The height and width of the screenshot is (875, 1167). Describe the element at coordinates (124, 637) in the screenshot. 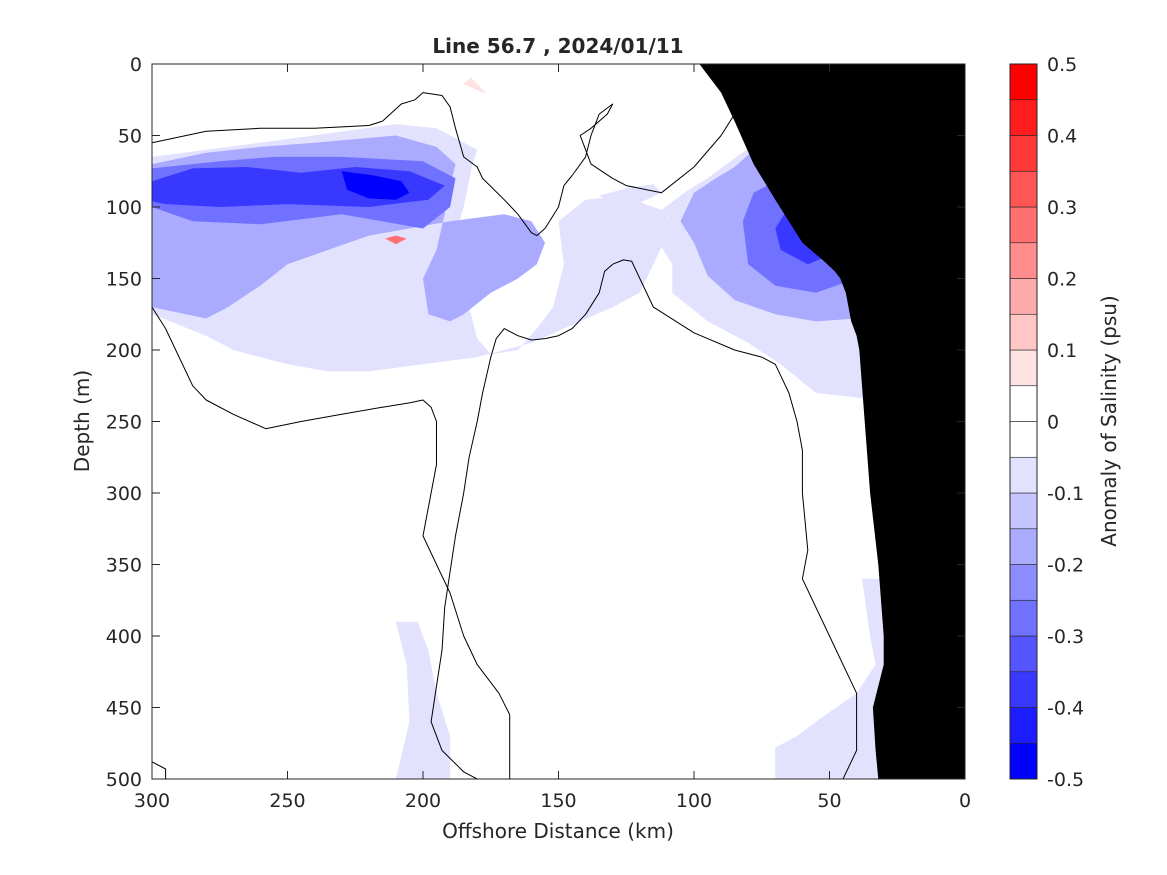

I see `y-tick-label: 400` at that location.